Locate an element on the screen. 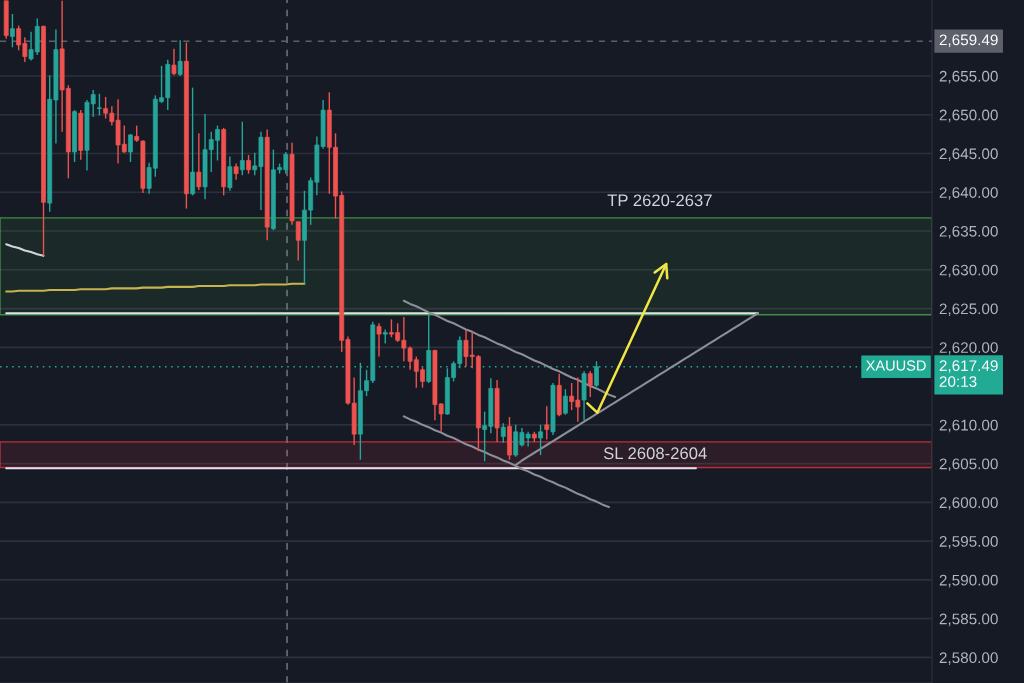  y-tick-label: 2,590.00 is located at coordinates (968, 581).